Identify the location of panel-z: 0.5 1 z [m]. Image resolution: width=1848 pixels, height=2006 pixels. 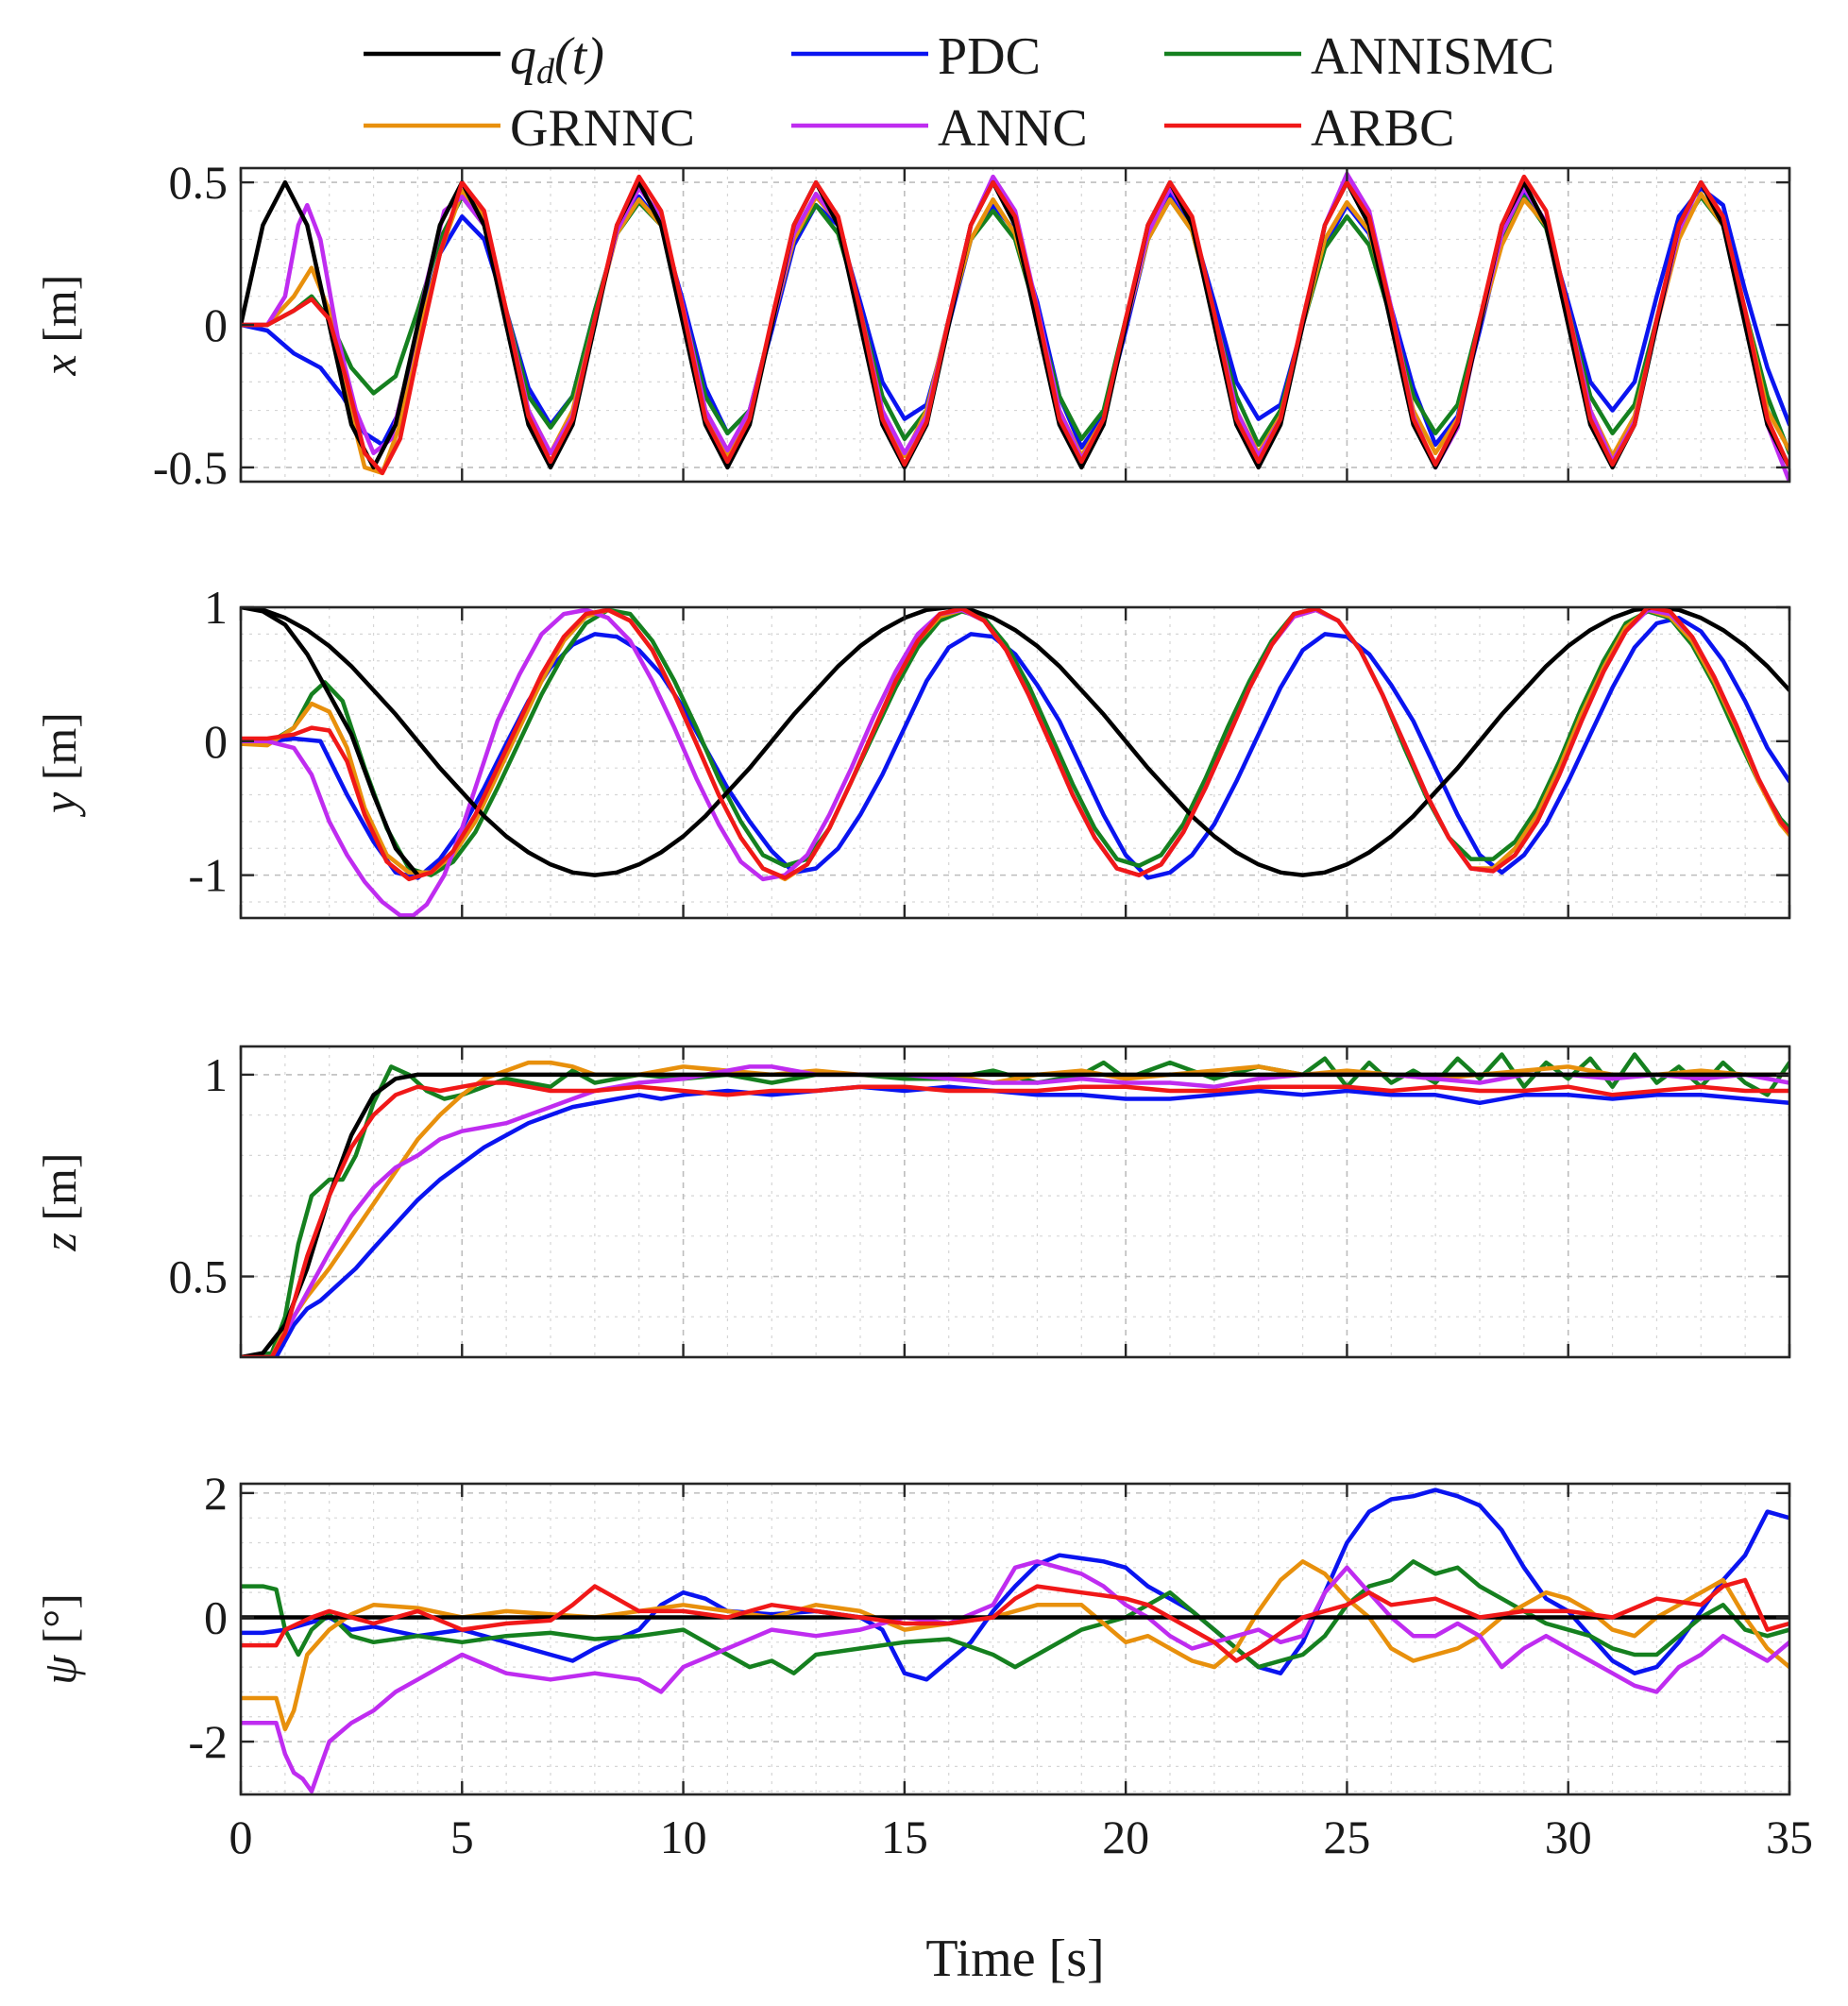
(912, 1202).